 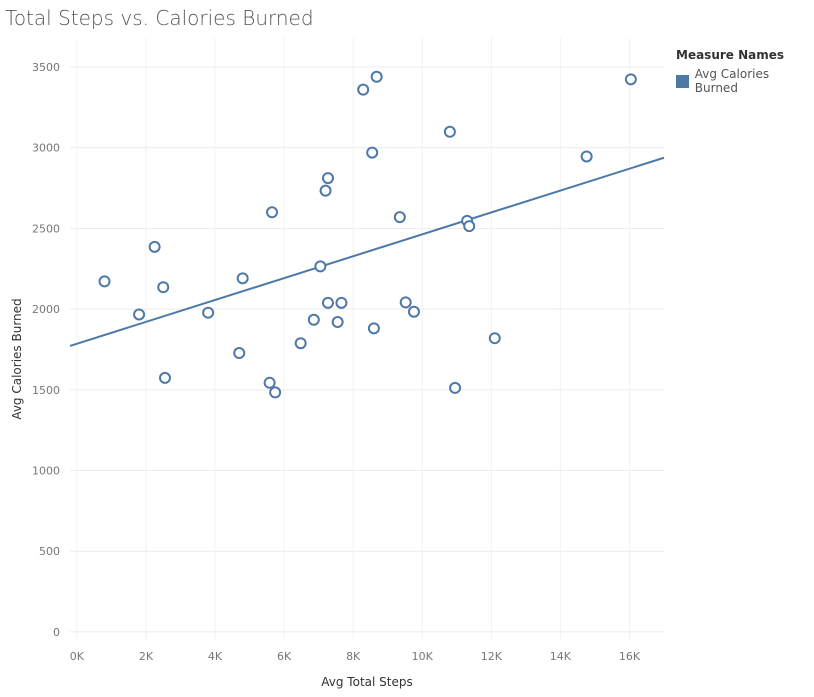 What do you see at coordinates (215, 656) in the screenshot?
I see `x-tick-label: 4K` at bounding box center [215, 656].